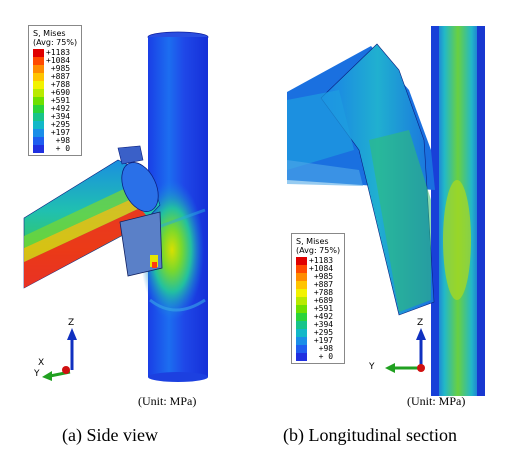 The height and width of the screenshot is (457, 517). Describe the element at coordinates (323, 300) in the screenshot. I see `legend-value: +689` at that location.